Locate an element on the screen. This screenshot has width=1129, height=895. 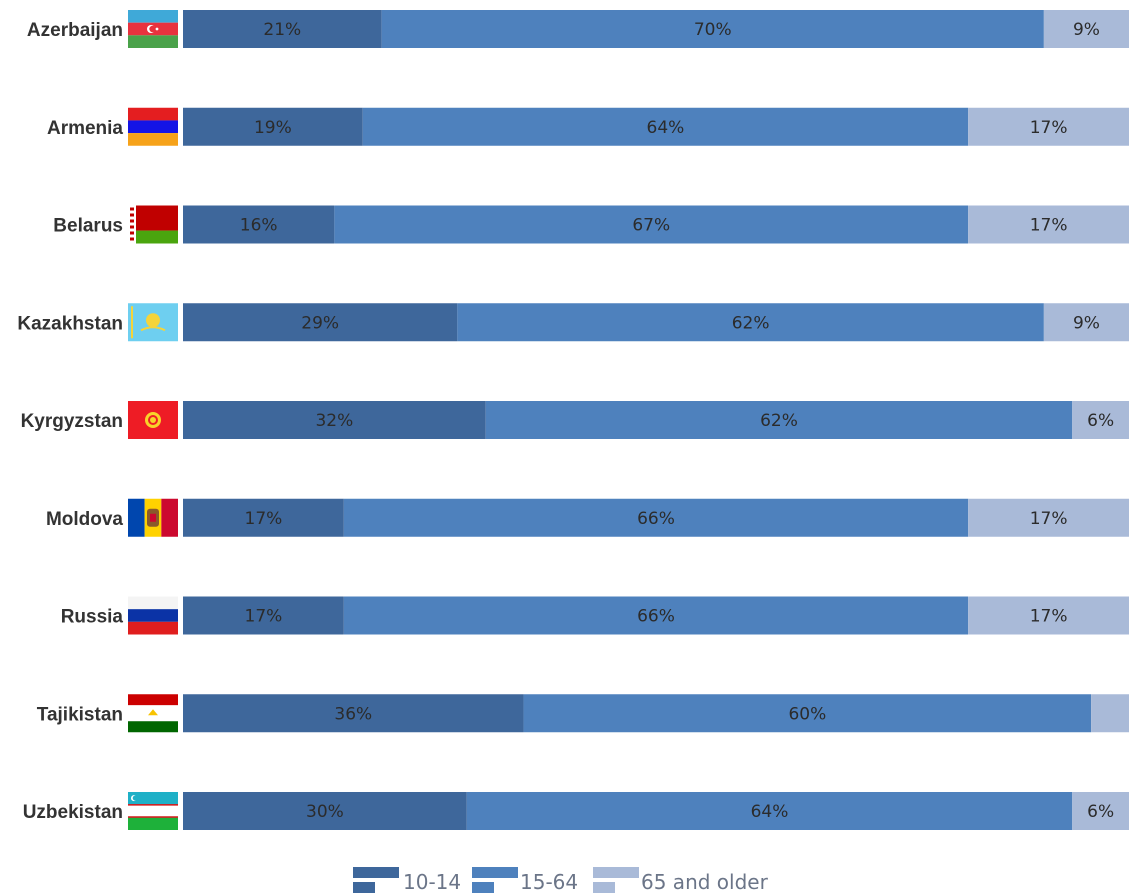
data-label: 67% is located at coordinates (651, 226).